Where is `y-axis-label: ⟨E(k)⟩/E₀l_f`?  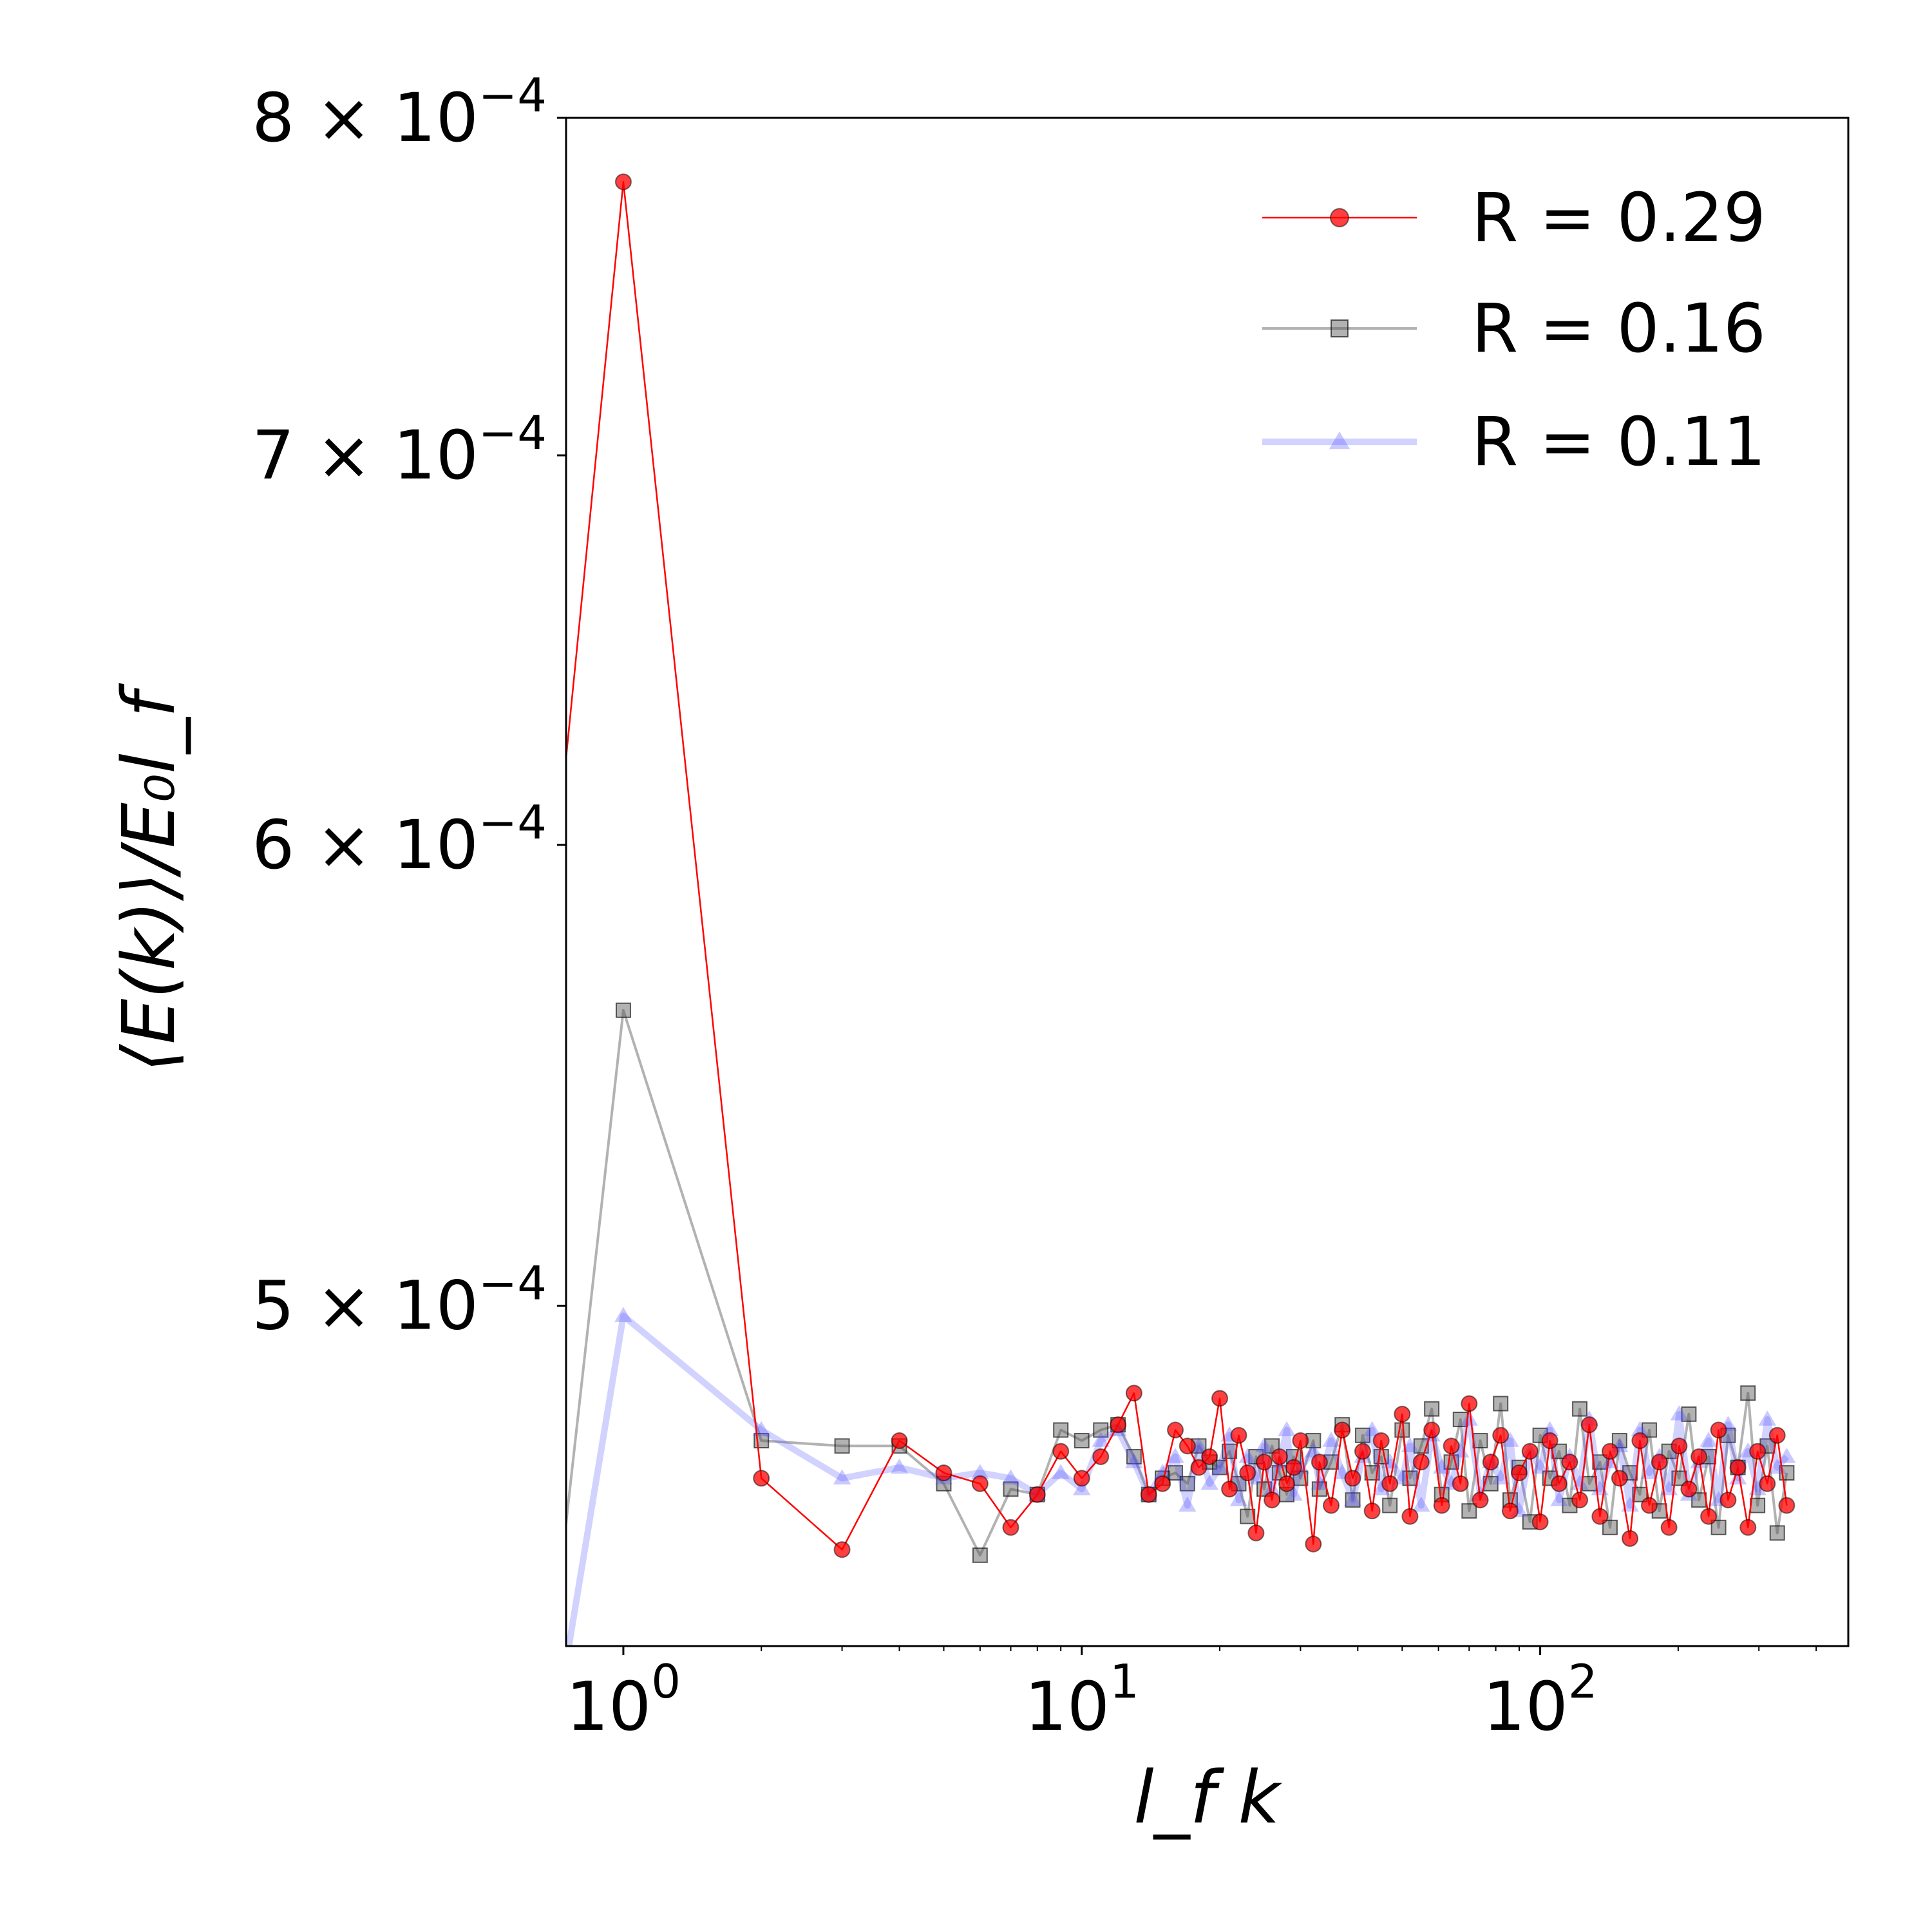
y-axis-label: ⟨E(k)⟩/E₀l_f is located at coordinates (149, 878).